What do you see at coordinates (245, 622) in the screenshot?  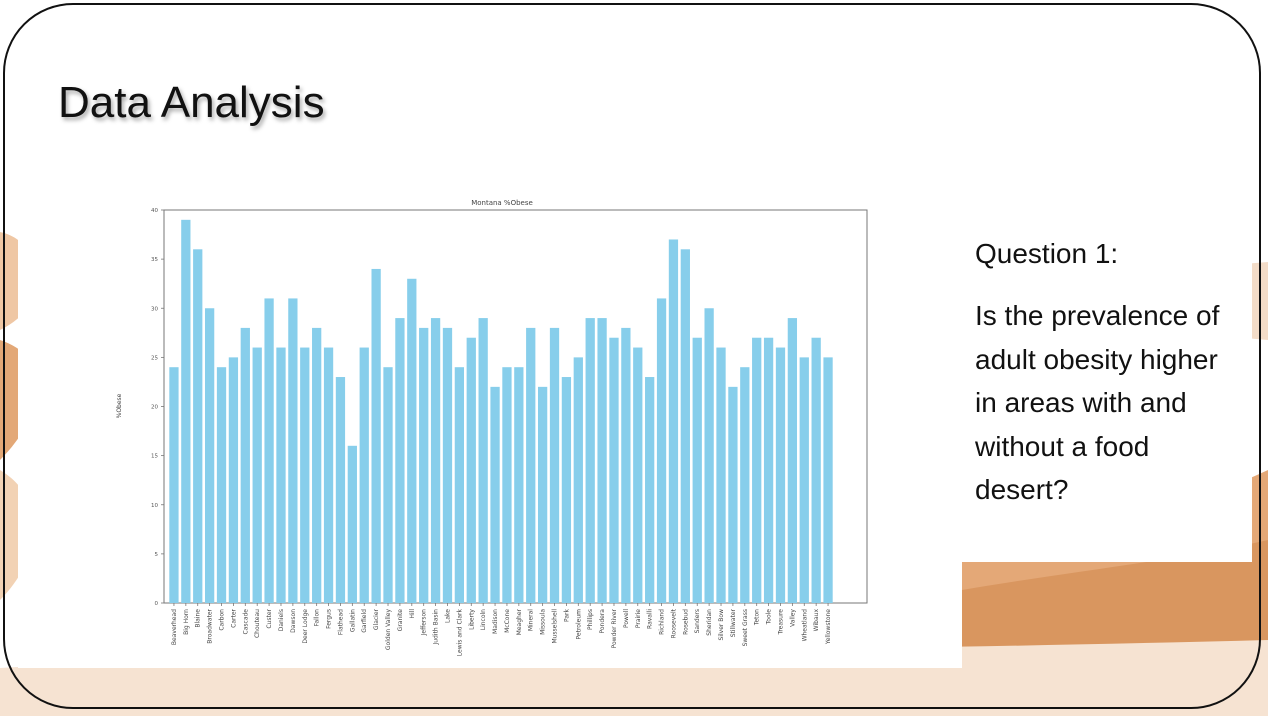 I see `x-tick-label: Cascade` at bounding box center [245, 622].